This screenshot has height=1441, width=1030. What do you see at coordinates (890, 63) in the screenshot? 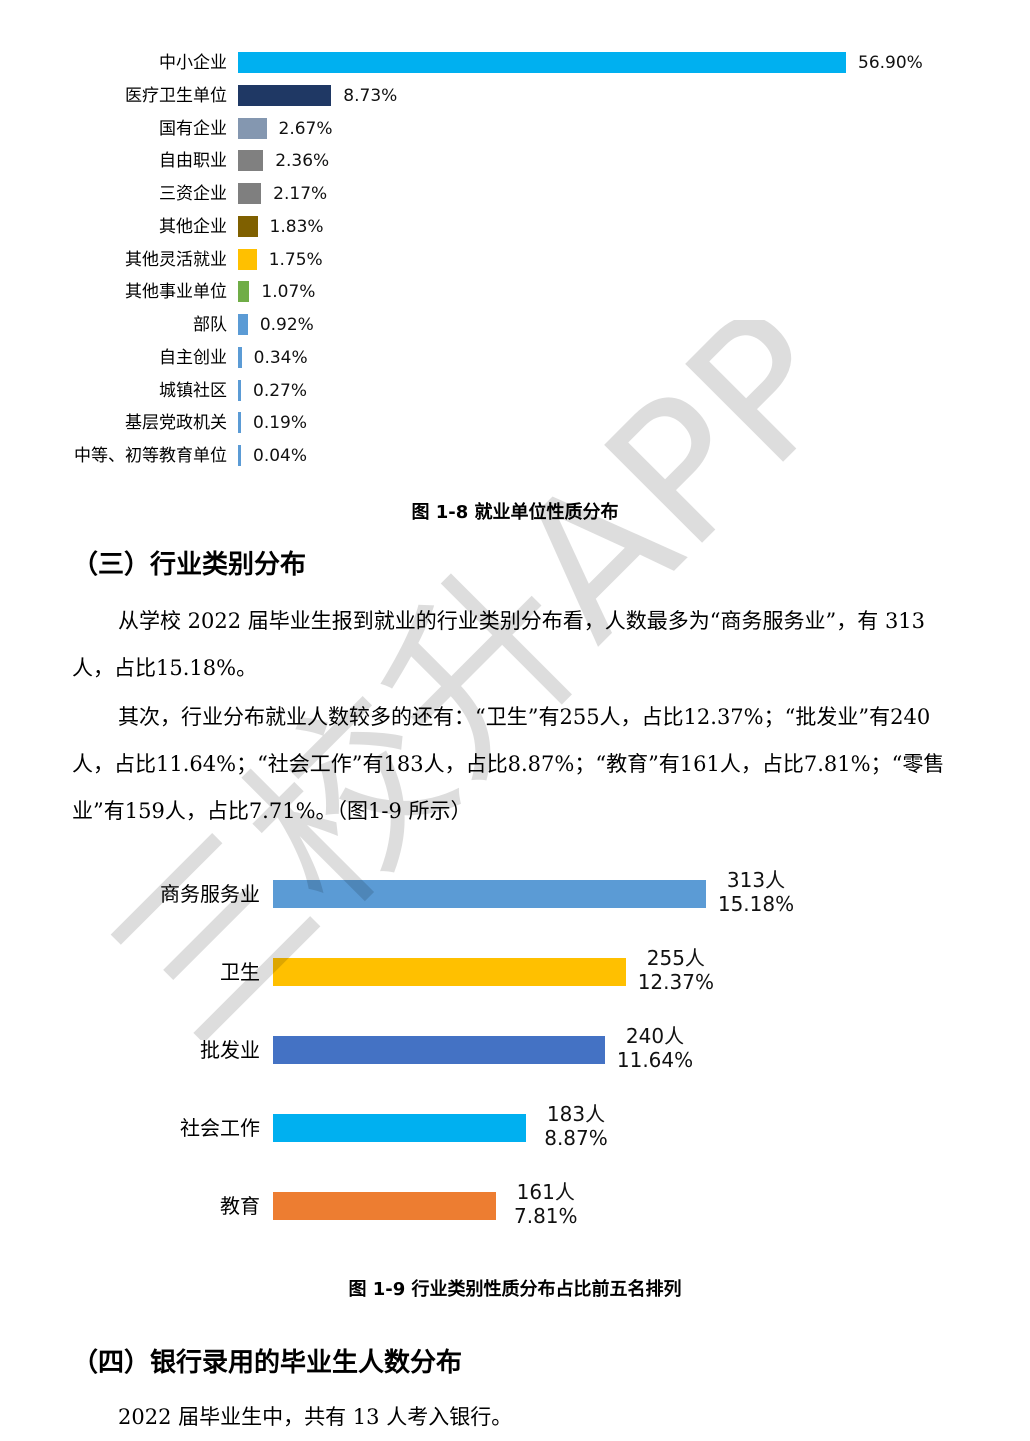
I see `employer-type-value-label: 56.90%` at bounding box center [890, 63].